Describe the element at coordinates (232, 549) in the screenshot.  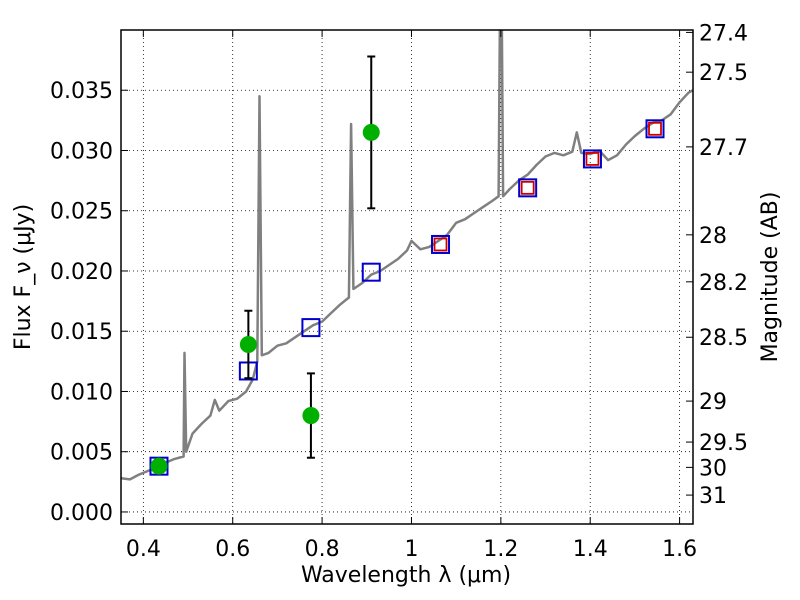
I see `x-tick-label: 0.6` at that location.